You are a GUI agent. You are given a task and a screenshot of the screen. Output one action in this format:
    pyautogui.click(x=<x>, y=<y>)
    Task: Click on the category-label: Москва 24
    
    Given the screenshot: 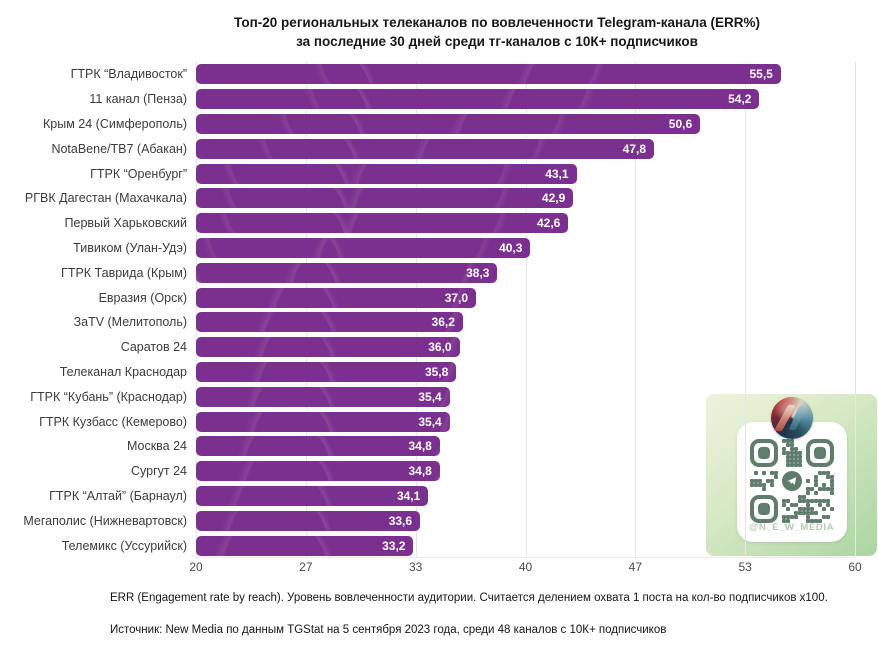 What is the action you would take?
    pyautogui.click(x=156, y=446)
    